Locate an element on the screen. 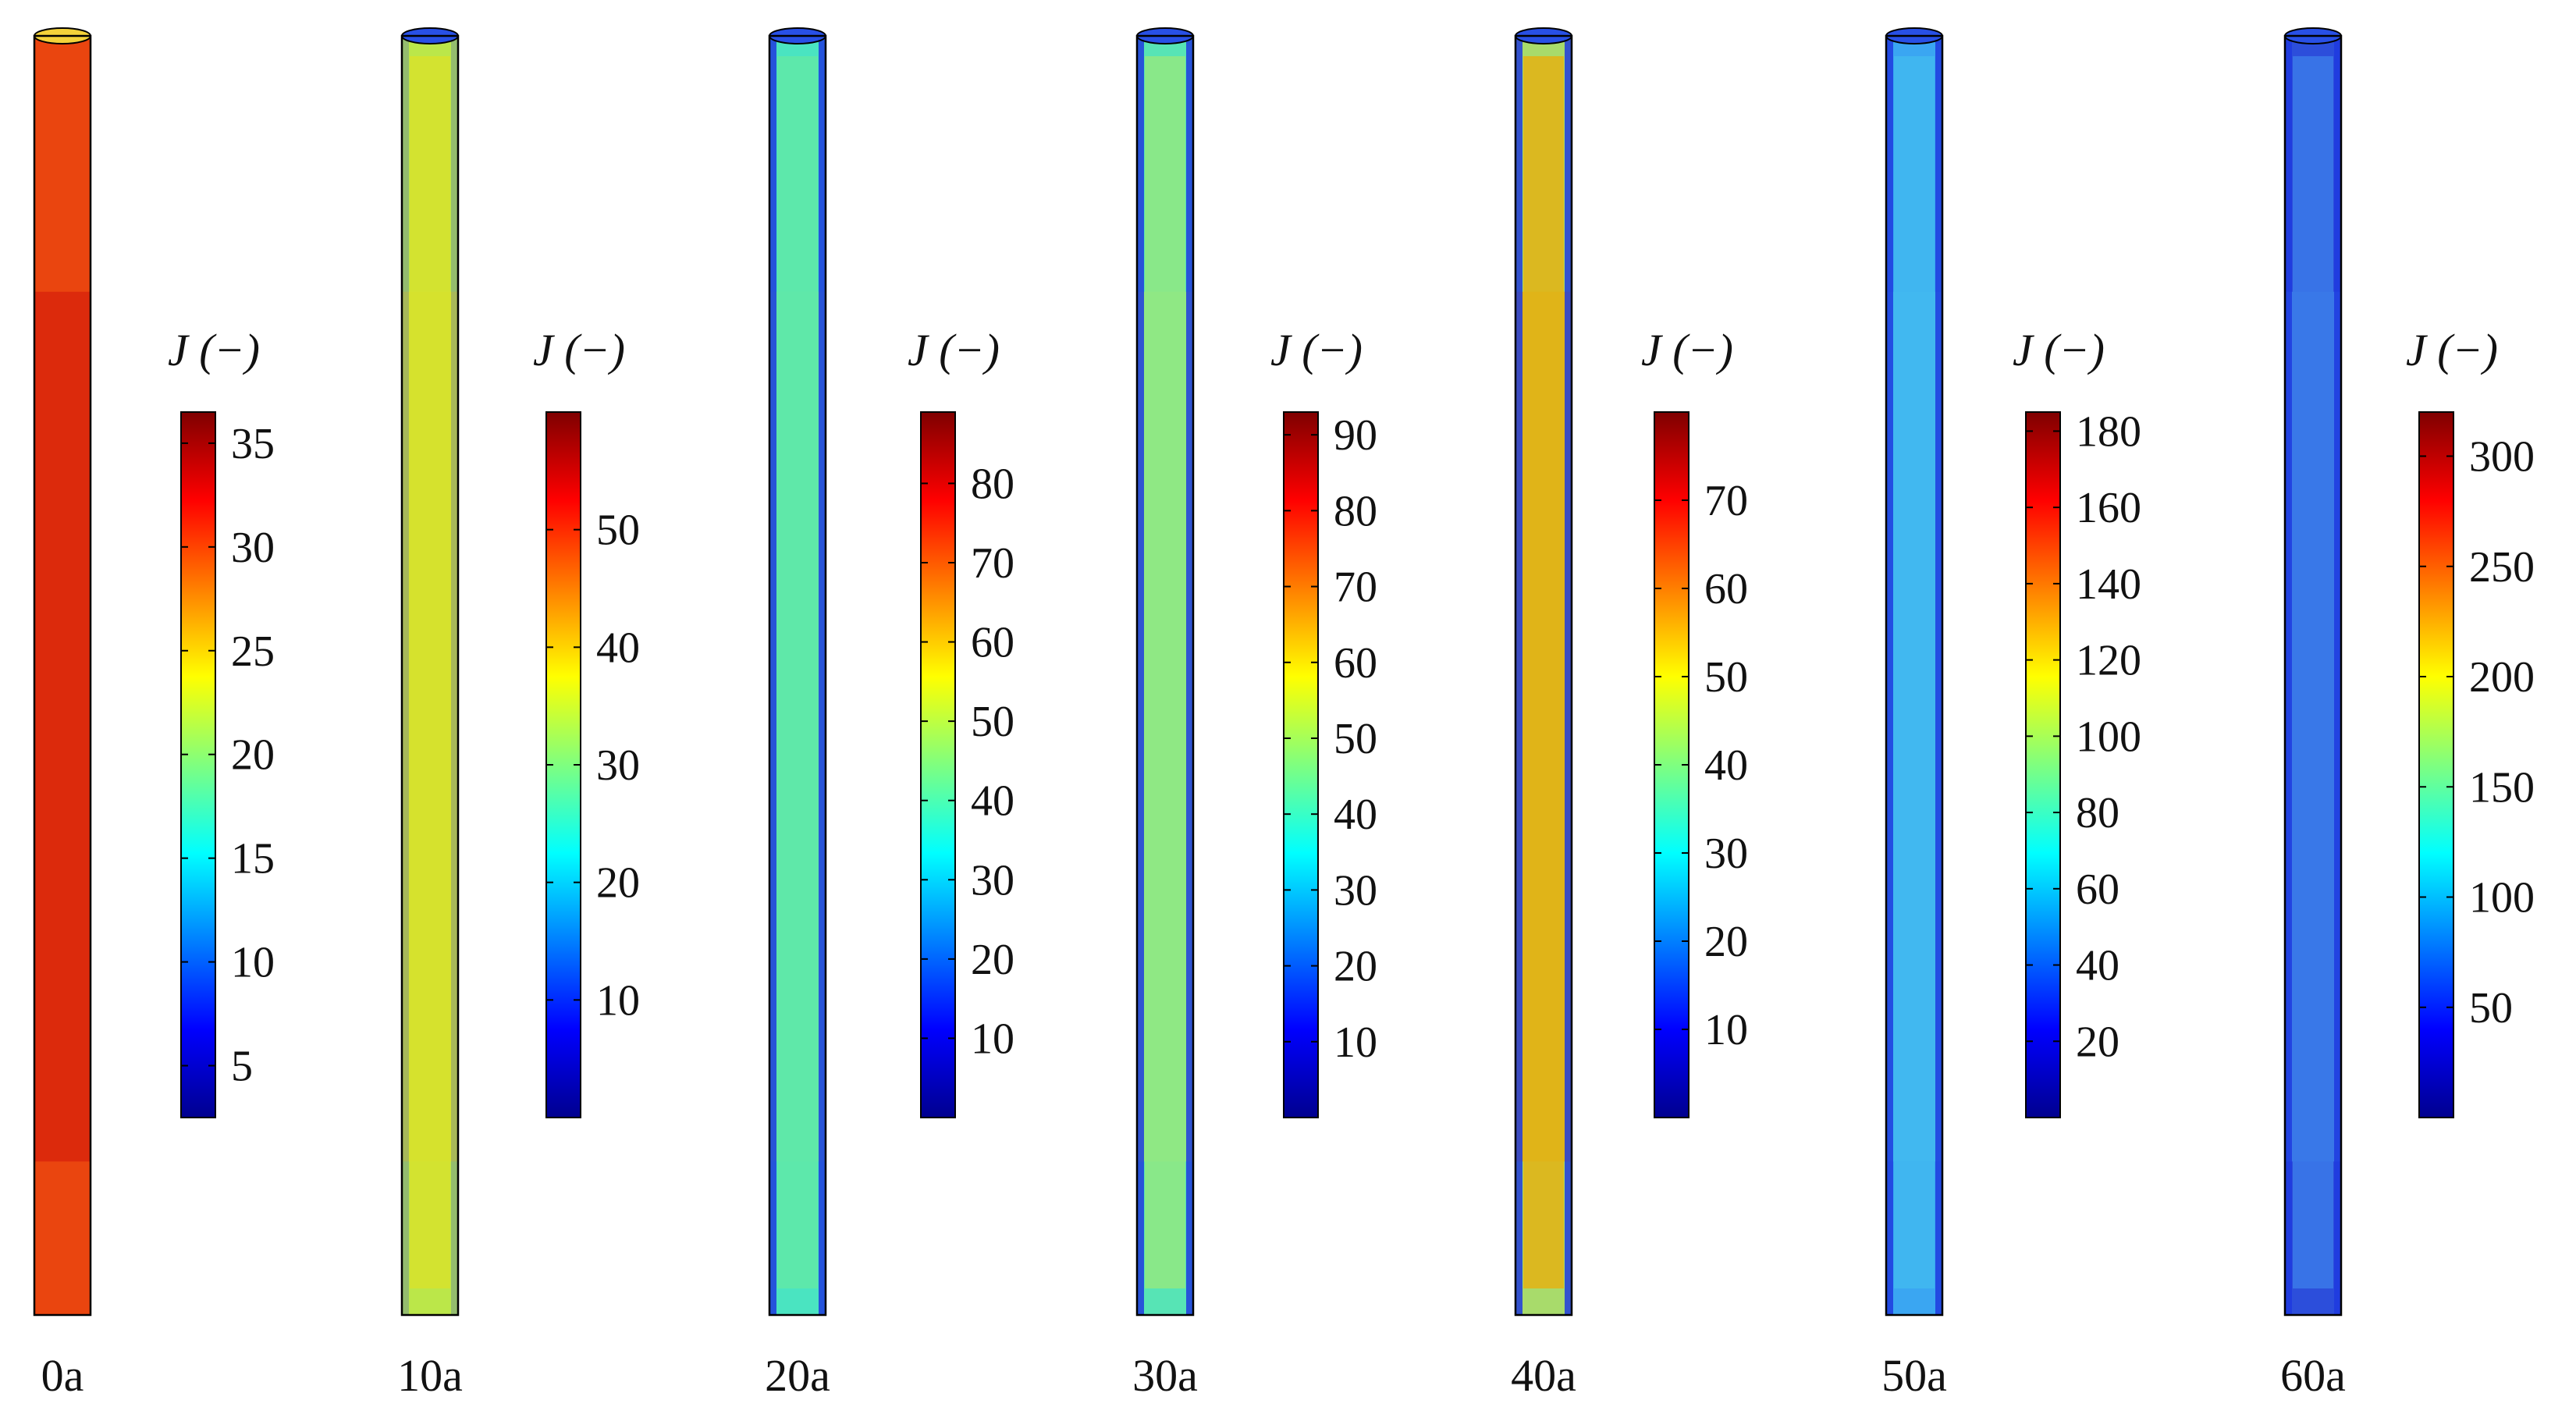  colorbar-tick-label: 120 is located at coordinates (2108, 661).